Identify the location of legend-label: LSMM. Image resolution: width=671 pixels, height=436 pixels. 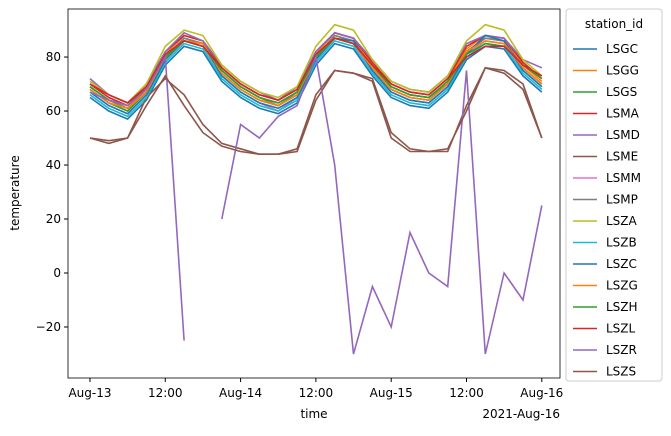
(623, 178).